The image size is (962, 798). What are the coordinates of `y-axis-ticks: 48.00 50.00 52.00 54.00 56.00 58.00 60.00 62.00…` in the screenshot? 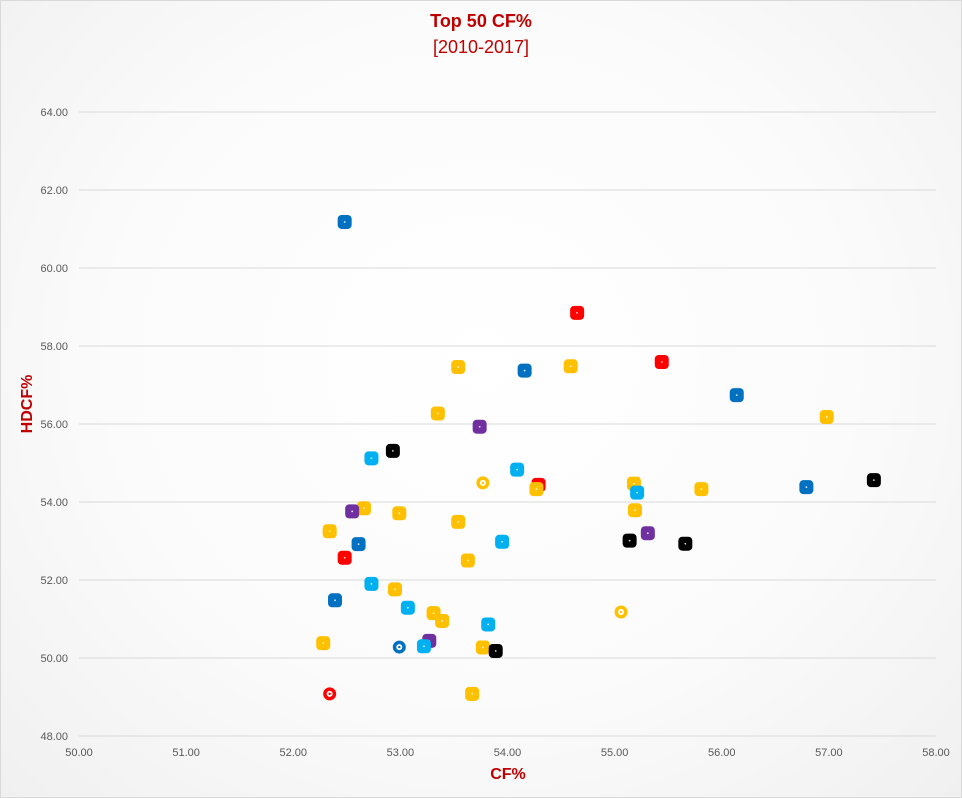 It's located at (54, 425).